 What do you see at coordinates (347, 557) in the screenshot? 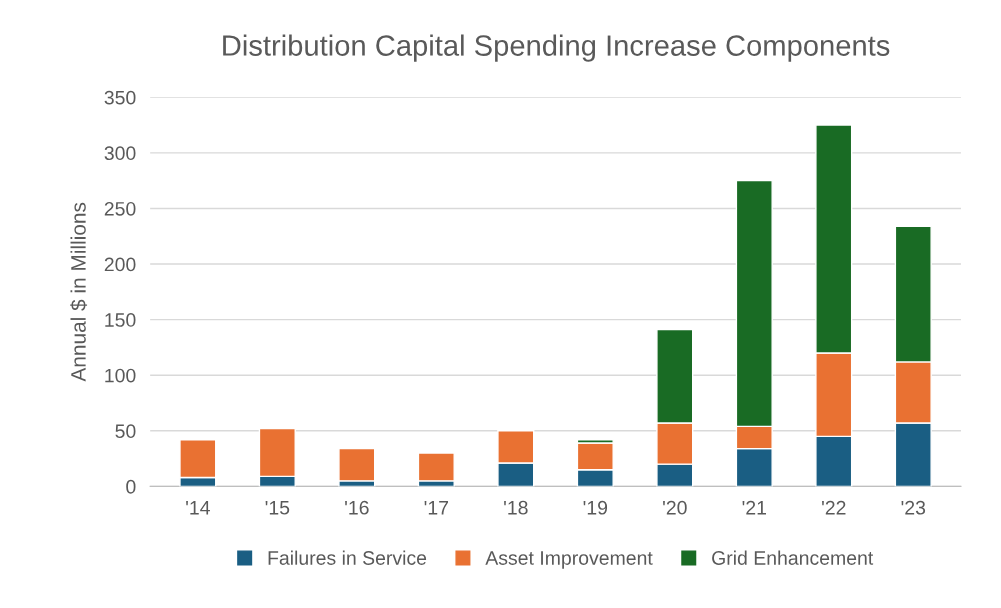
I see `legend-label: Failures in Service` at bounding box center [347, 557].